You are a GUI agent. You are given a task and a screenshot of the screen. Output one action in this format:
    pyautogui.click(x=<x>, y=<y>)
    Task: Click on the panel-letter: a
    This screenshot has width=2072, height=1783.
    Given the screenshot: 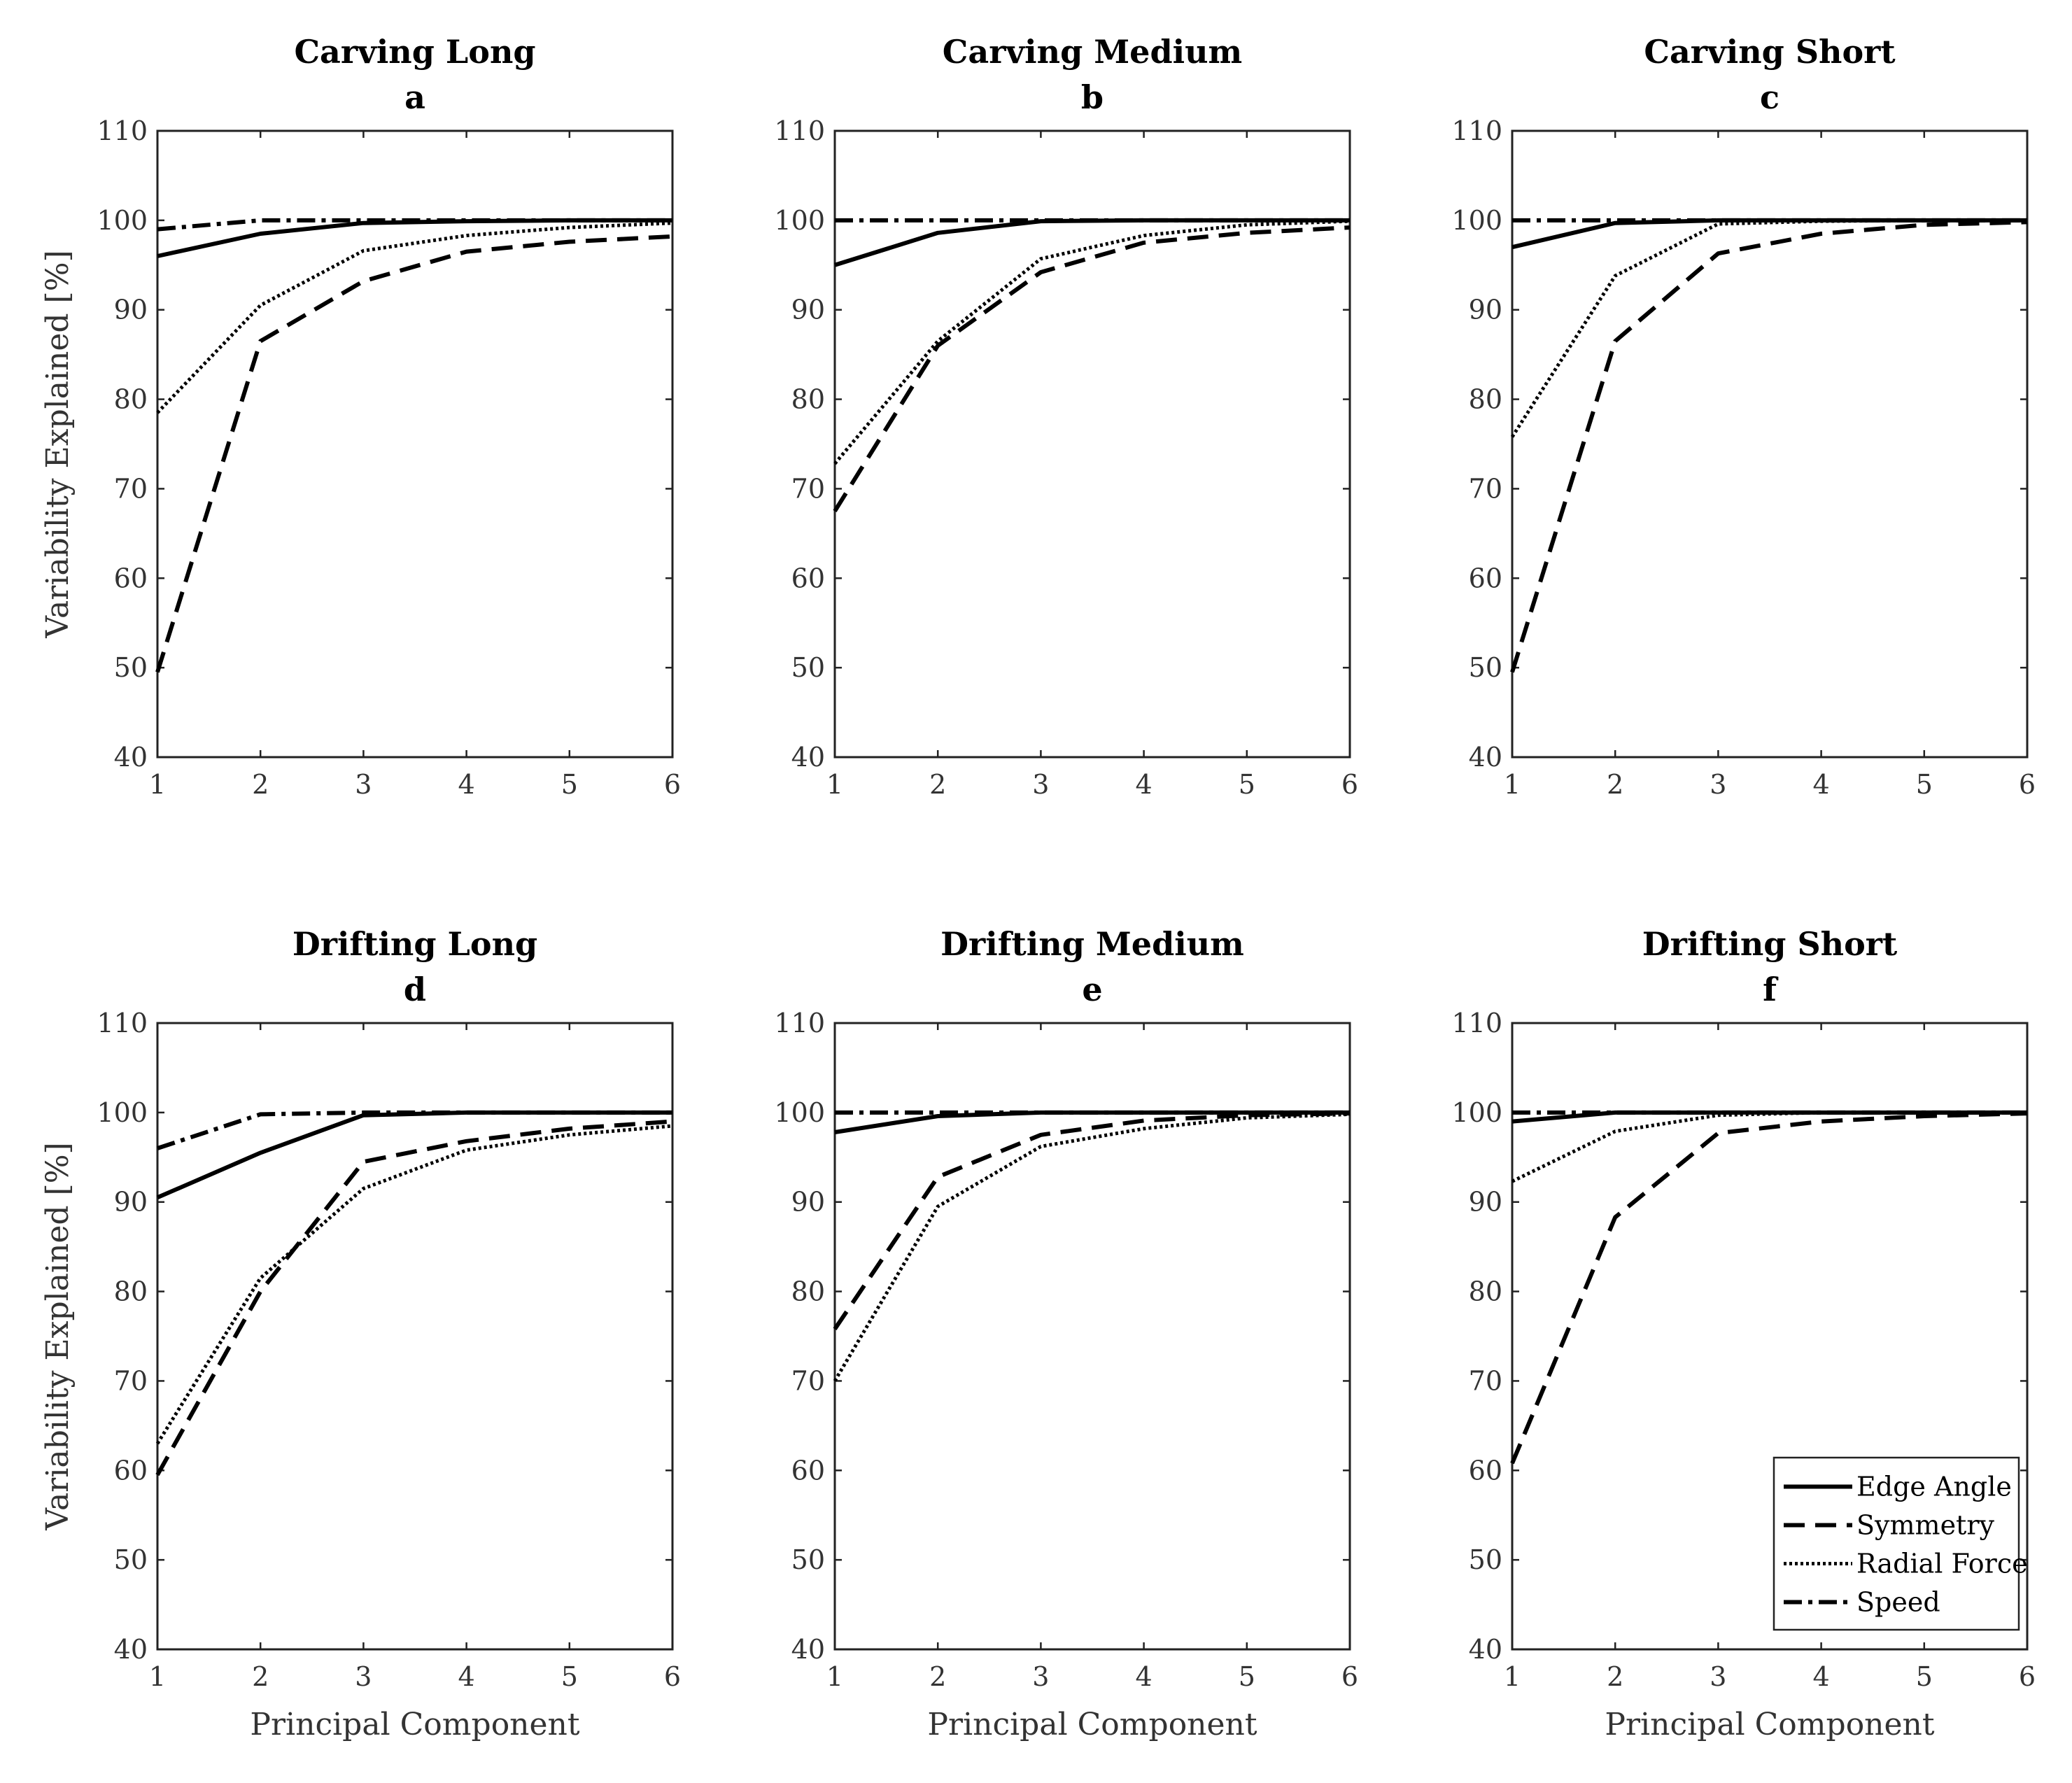 What is the action you would take?
    pyautogui.click(x=414, y=97)
    